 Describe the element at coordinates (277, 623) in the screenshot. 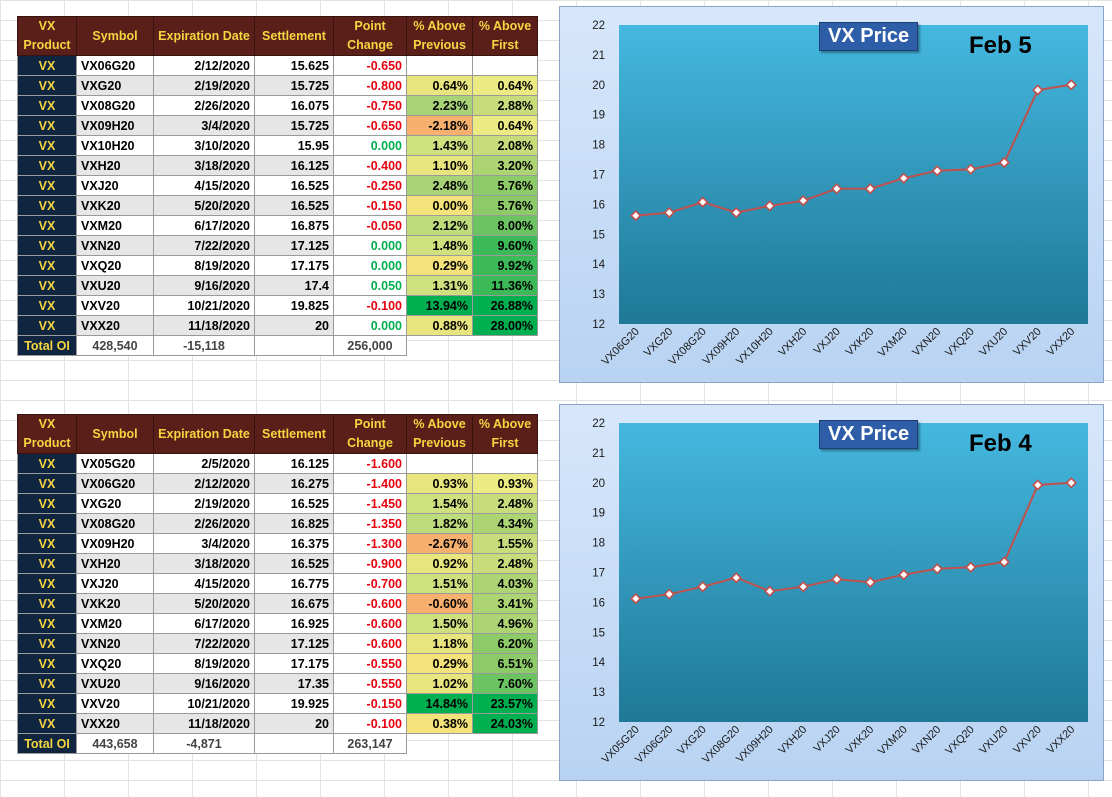

I see `table-row: VX VXM20 6/17/2020 16.925 -0.600 1.50% 4.96%` at that location.